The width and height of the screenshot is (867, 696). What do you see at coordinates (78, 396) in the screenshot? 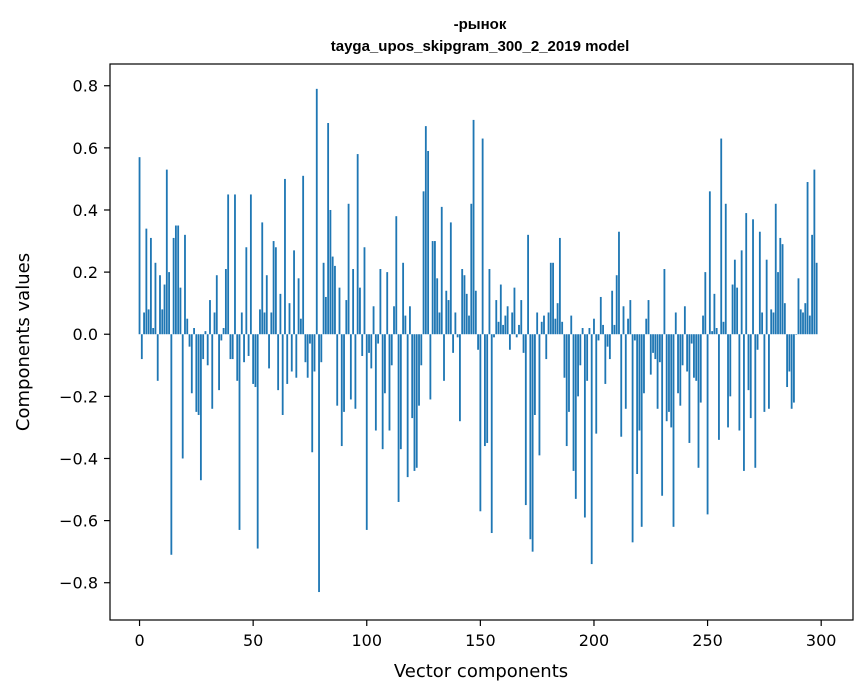
I see `y-tick-label: −0.2` at bounding box center [78, 396].